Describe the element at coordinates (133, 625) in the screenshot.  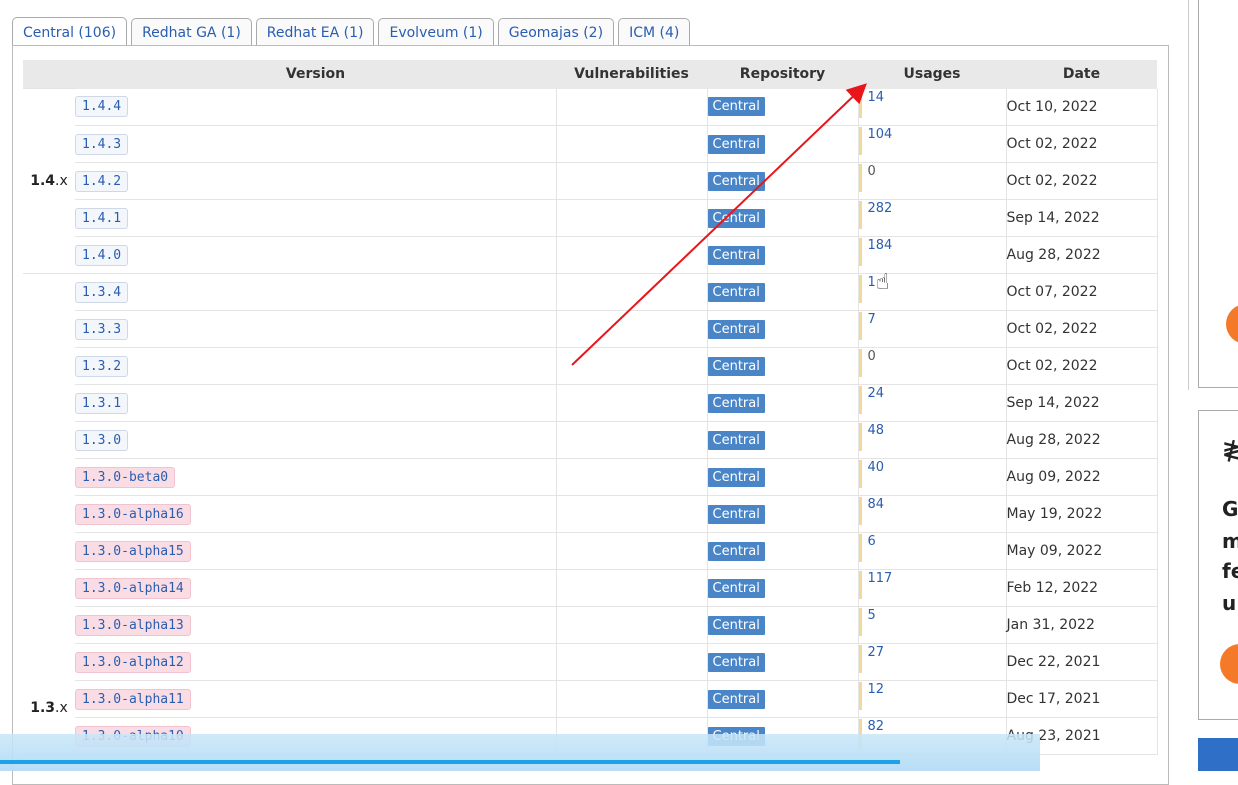
I see `version-link: 1.3.0-alpha13` at that location.